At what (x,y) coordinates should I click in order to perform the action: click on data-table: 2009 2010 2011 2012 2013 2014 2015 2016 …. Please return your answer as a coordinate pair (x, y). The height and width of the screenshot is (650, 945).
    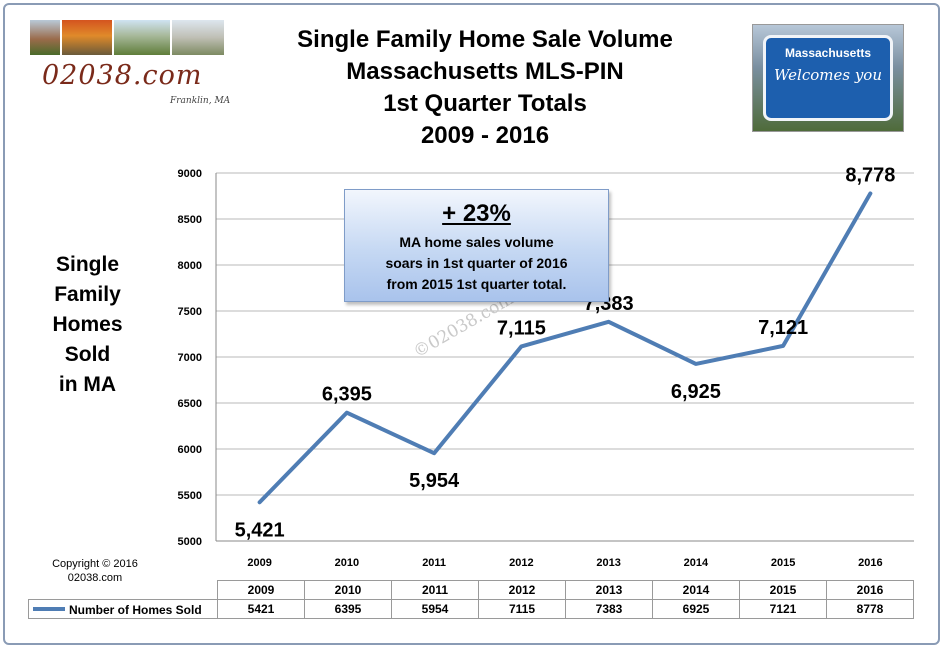
    Looking at the image, I should click on (471, 599).